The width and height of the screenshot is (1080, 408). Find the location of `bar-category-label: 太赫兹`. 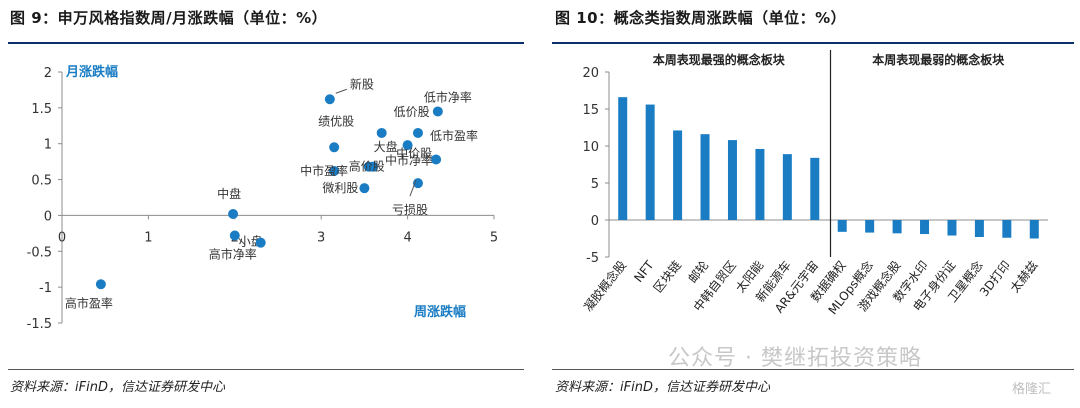

bar-category-label: 太赫兹 is located at coordinates (1024, 277).